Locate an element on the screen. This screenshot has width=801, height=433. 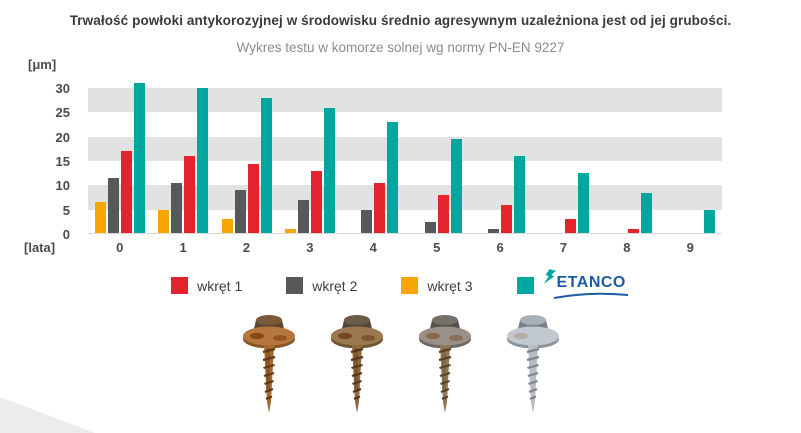
y-tick-label: 25 is located at coordinates (62, 113).